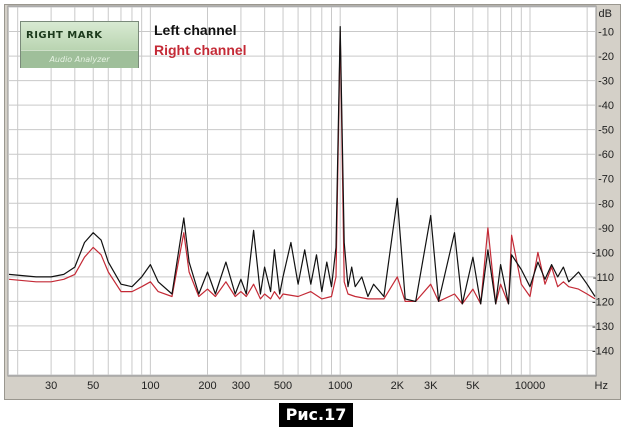 The width and height of the screenshot is (626, 430). What do you see at coordinates (606, 106) in the screenshot?
I see `y-tick-label: -40` at bounding box center [606, 106].